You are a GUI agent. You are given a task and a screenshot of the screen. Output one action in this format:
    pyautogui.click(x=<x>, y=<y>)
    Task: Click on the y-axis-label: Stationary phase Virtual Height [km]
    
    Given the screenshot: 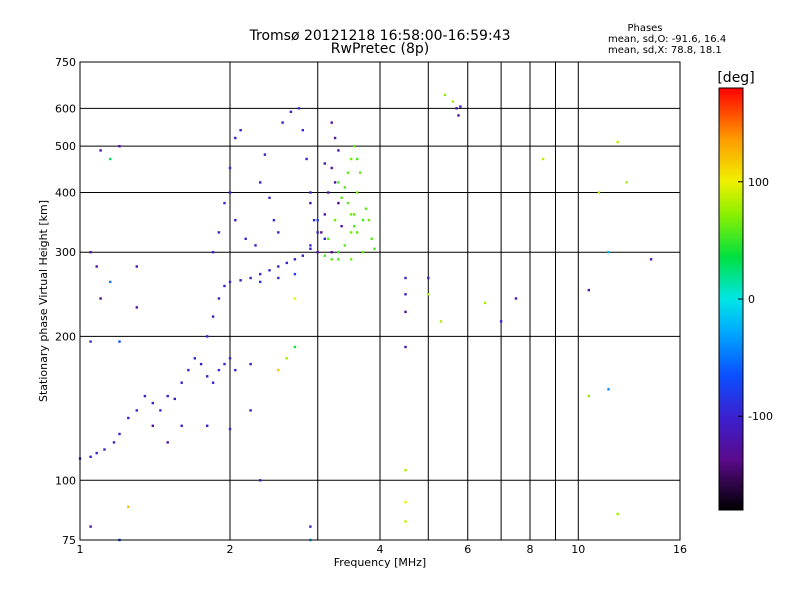 What is the action you would take?
    pyautogui.click(x=43, y=301)
    